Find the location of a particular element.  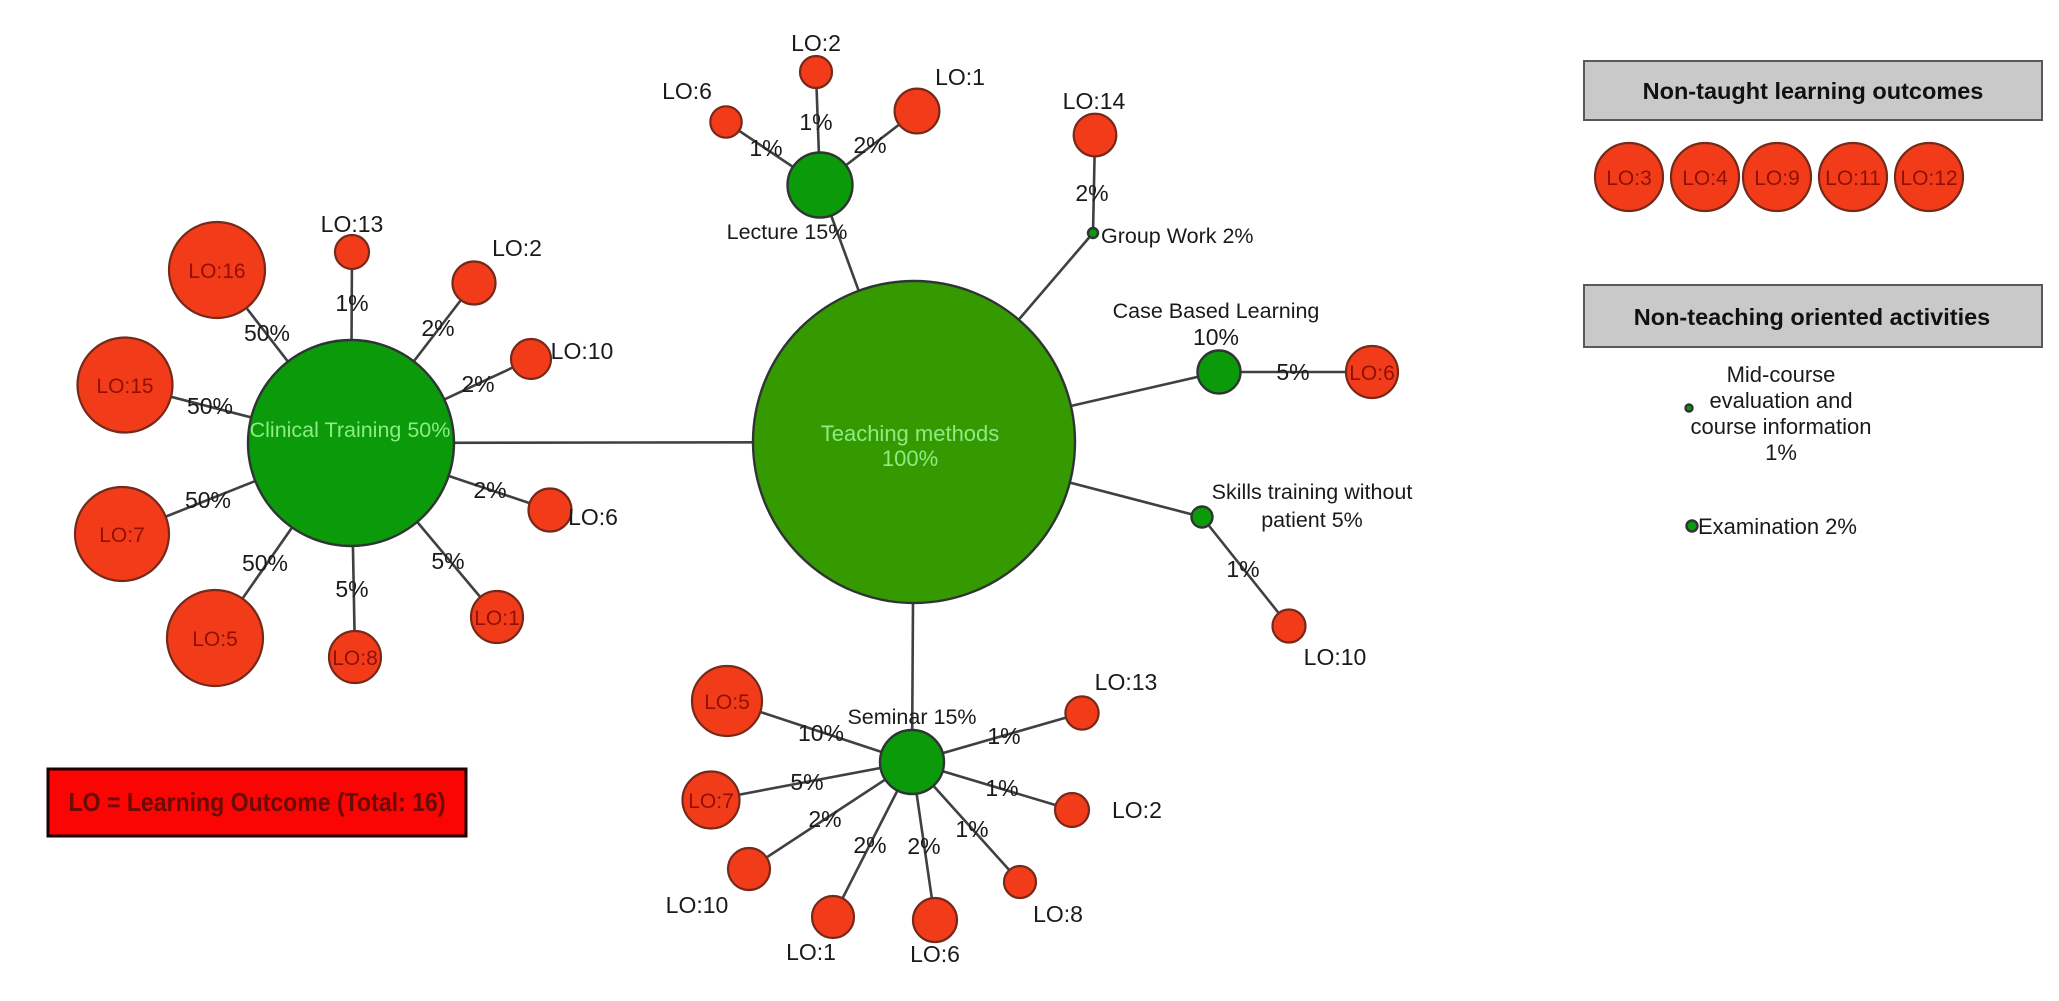

svg-text: LO:15 is located at coordinates (124, 386).